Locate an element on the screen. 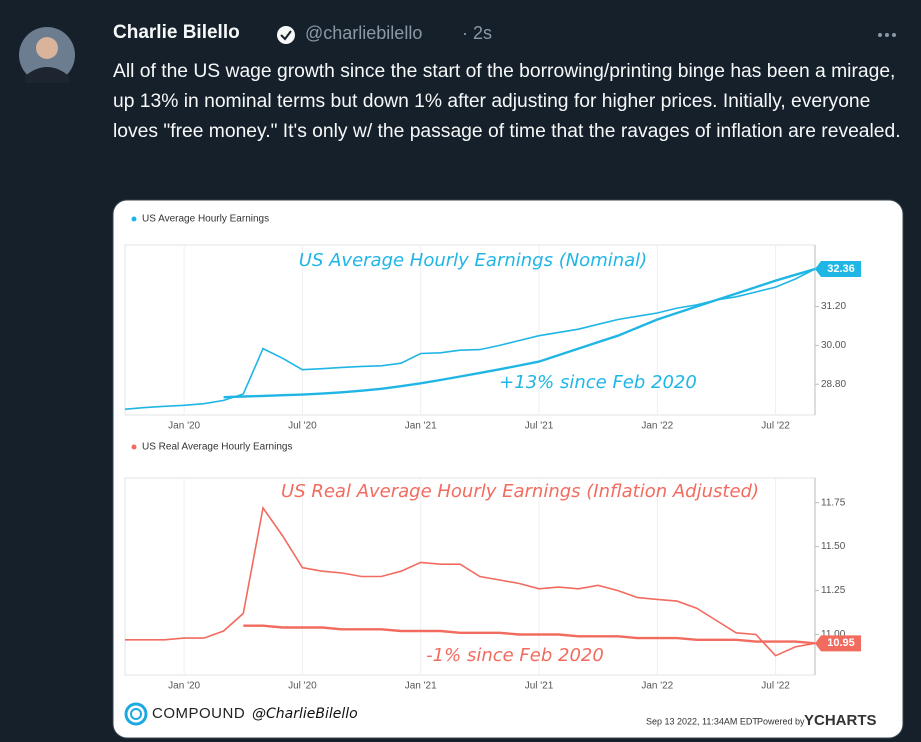 The width and height of the screenshot is (921, 742). y-tick-label: 11.75 is located at coordinates (833, 502).